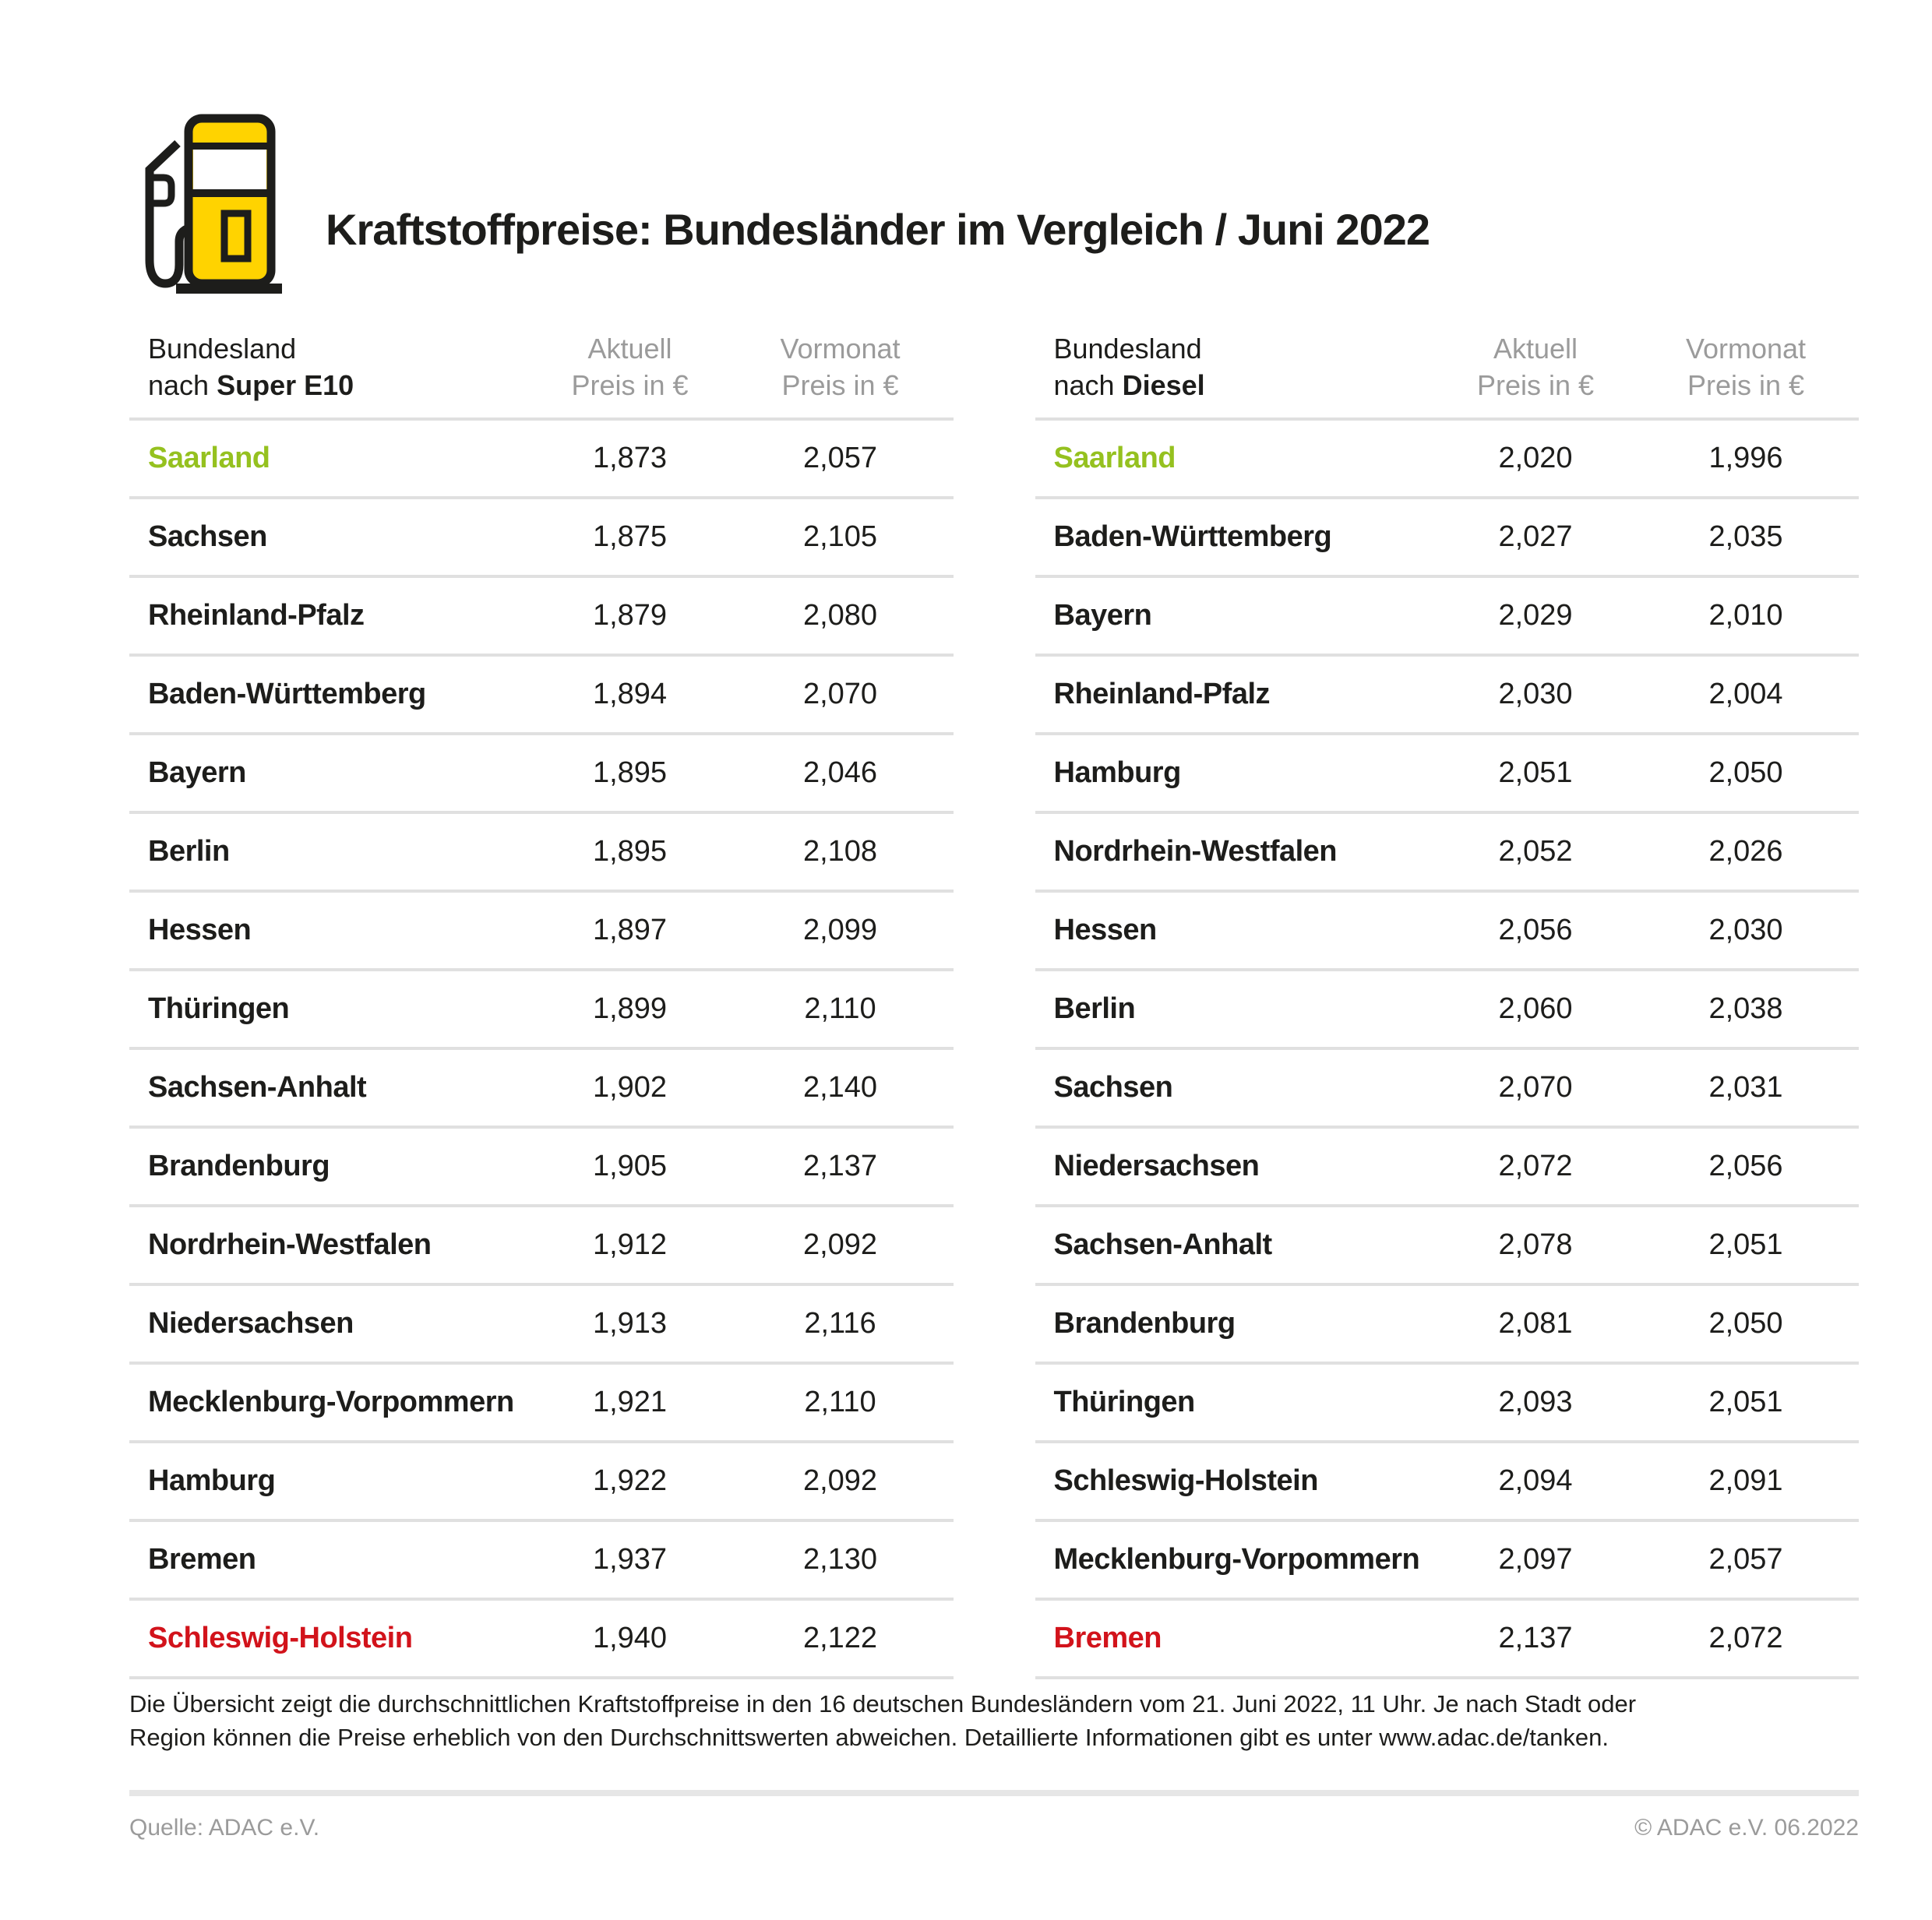  What do you see at coordinates (1447, 617) in the screenshot?
I see `table-row: Bayern 2,029 2,010` at bounding box center [1447, 617].